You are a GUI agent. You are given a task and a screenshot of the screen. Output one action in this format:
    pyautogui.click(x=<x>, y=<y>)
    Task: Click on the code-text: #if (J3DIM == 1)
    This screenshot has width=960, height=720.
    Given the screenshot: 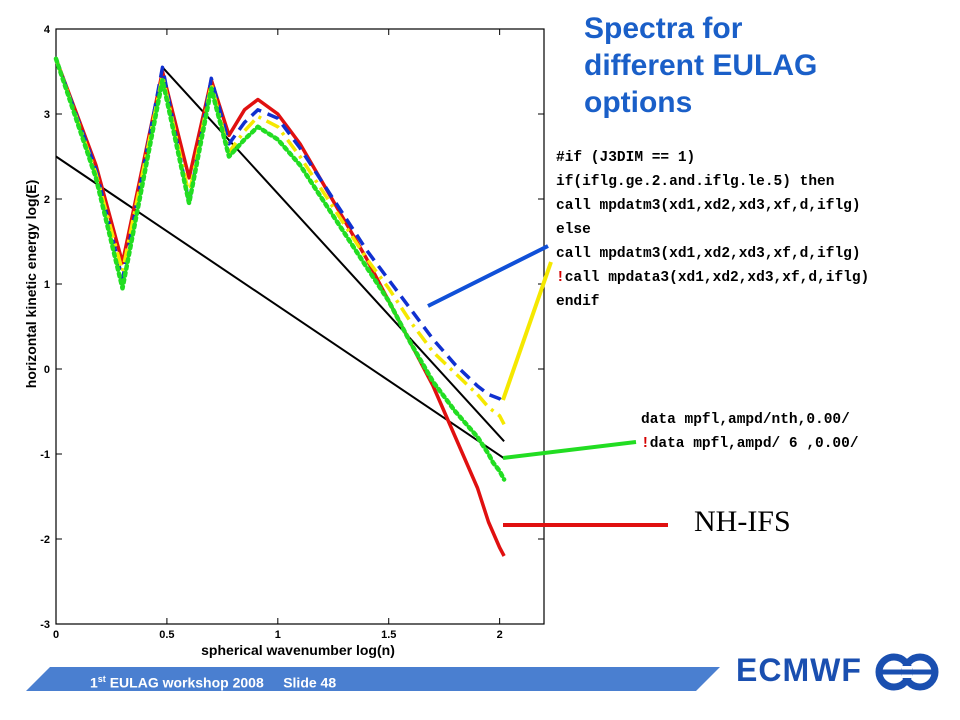 What is the action you would take?
    pyautogui.click(x=626, y=158)
    